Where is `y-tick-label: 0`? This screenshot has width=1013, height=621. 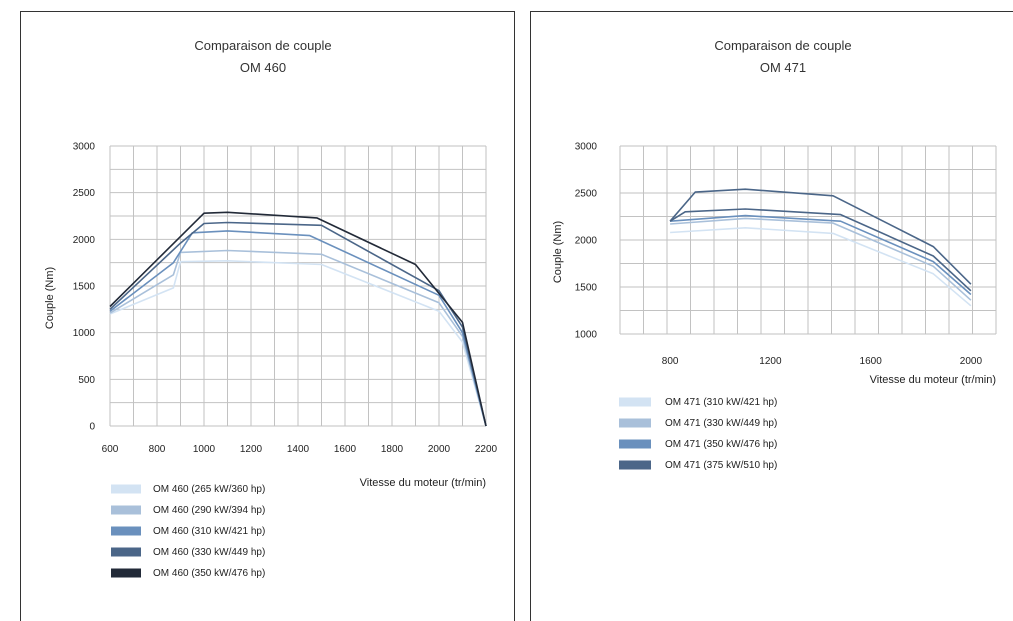 y-tick-label: 0 is located at coordinates (92, 427).